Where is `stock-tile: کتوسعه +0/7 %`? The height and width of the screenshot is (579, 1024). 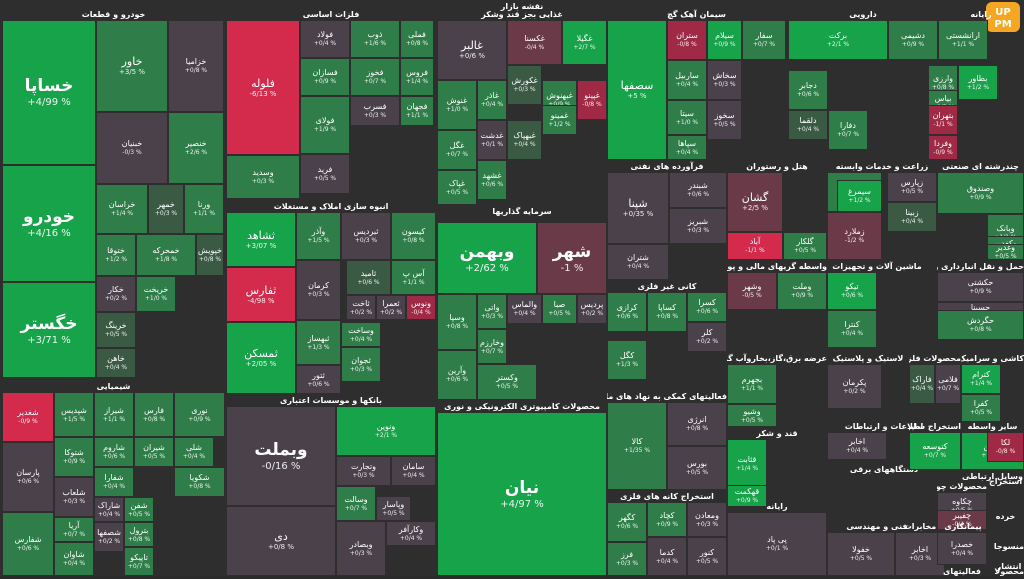
stock-tile: کتوسعه +0/7 % is located at coordinates (935, 451).